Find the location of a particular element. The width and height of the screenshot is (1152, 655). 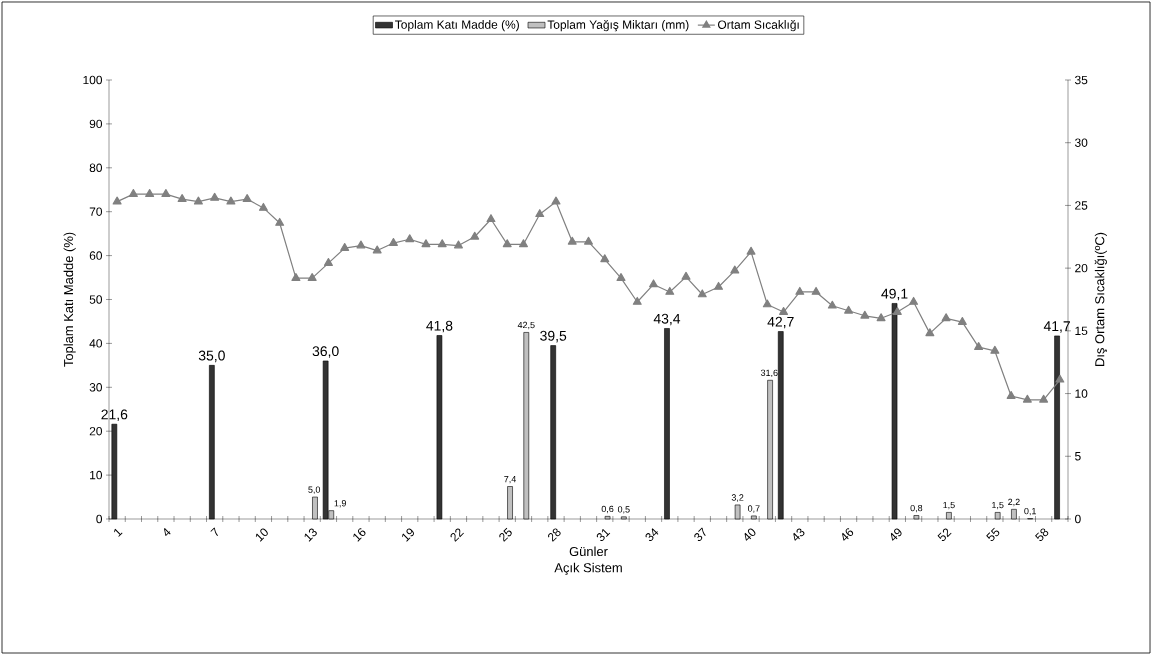

x-tick-label: 31 is located at coordinates (603, 535).